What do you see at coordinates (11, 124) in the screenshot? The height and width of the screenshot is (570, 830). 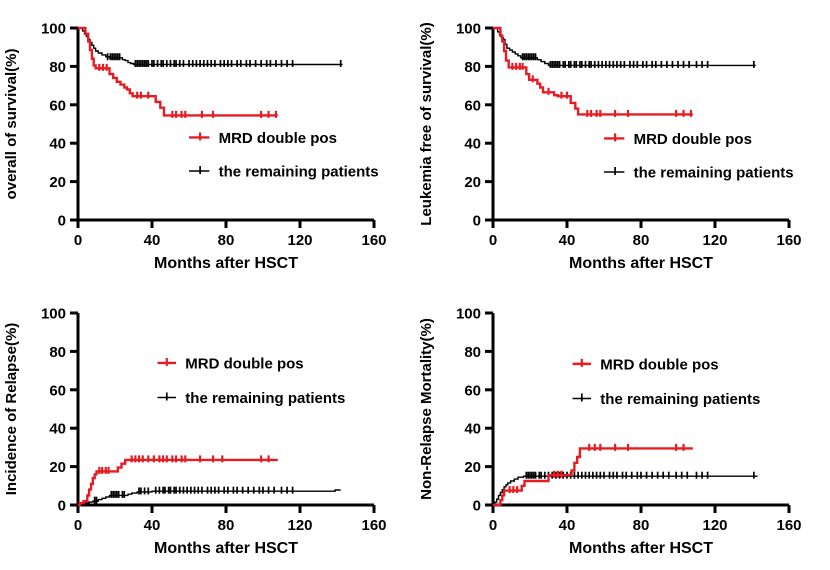 I see `y-axis-title: overall of survival(%)` at bounding box center [11, 124].